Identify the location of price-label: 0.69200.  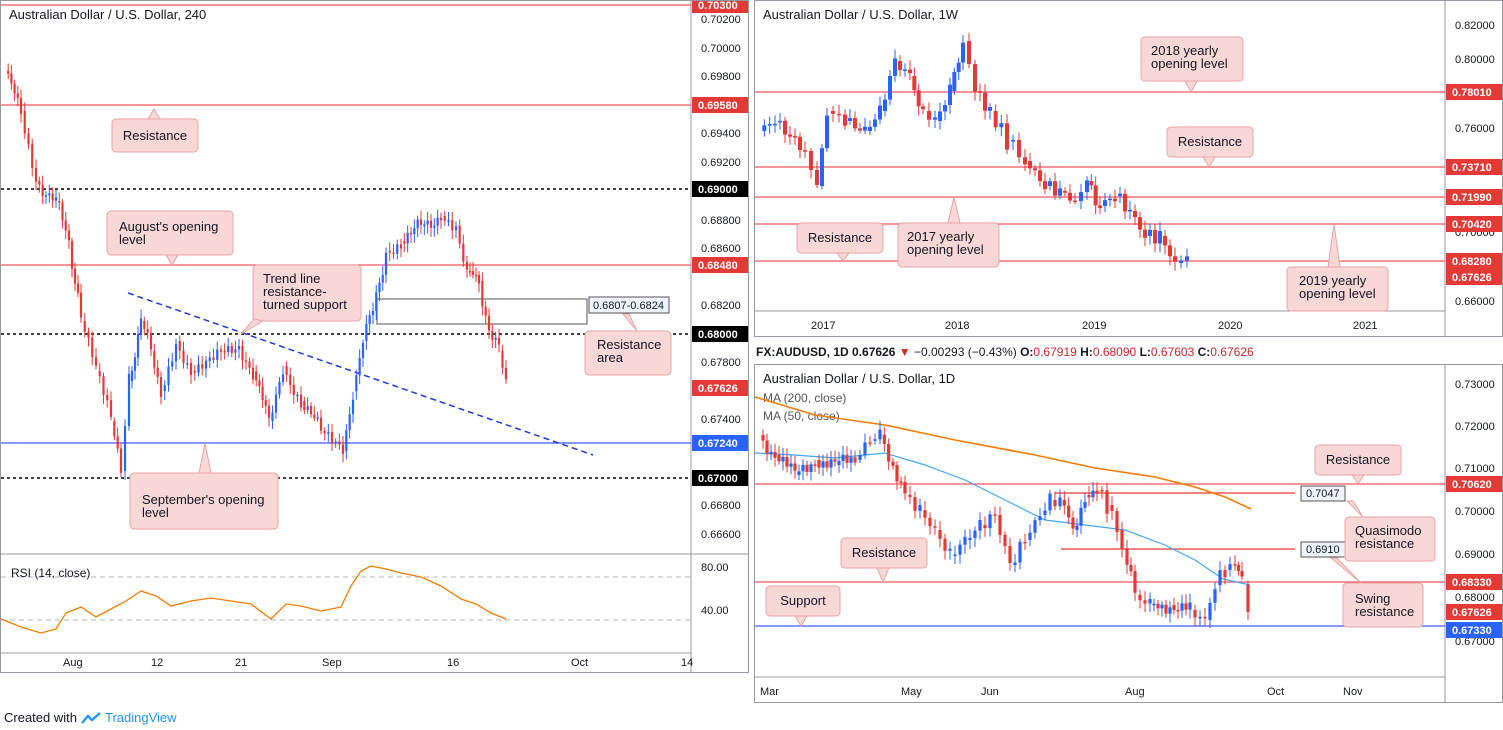
(721, 163).